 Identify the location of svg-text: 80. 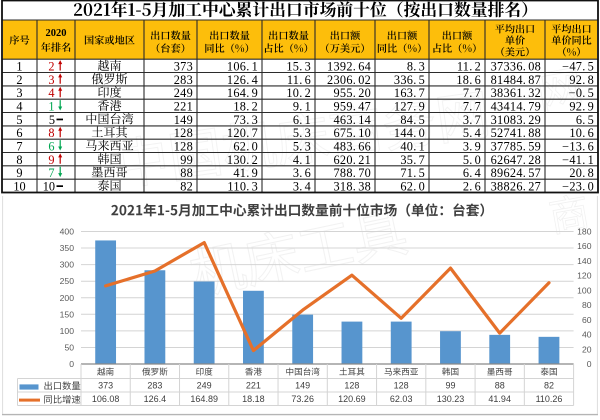
(587, 305).